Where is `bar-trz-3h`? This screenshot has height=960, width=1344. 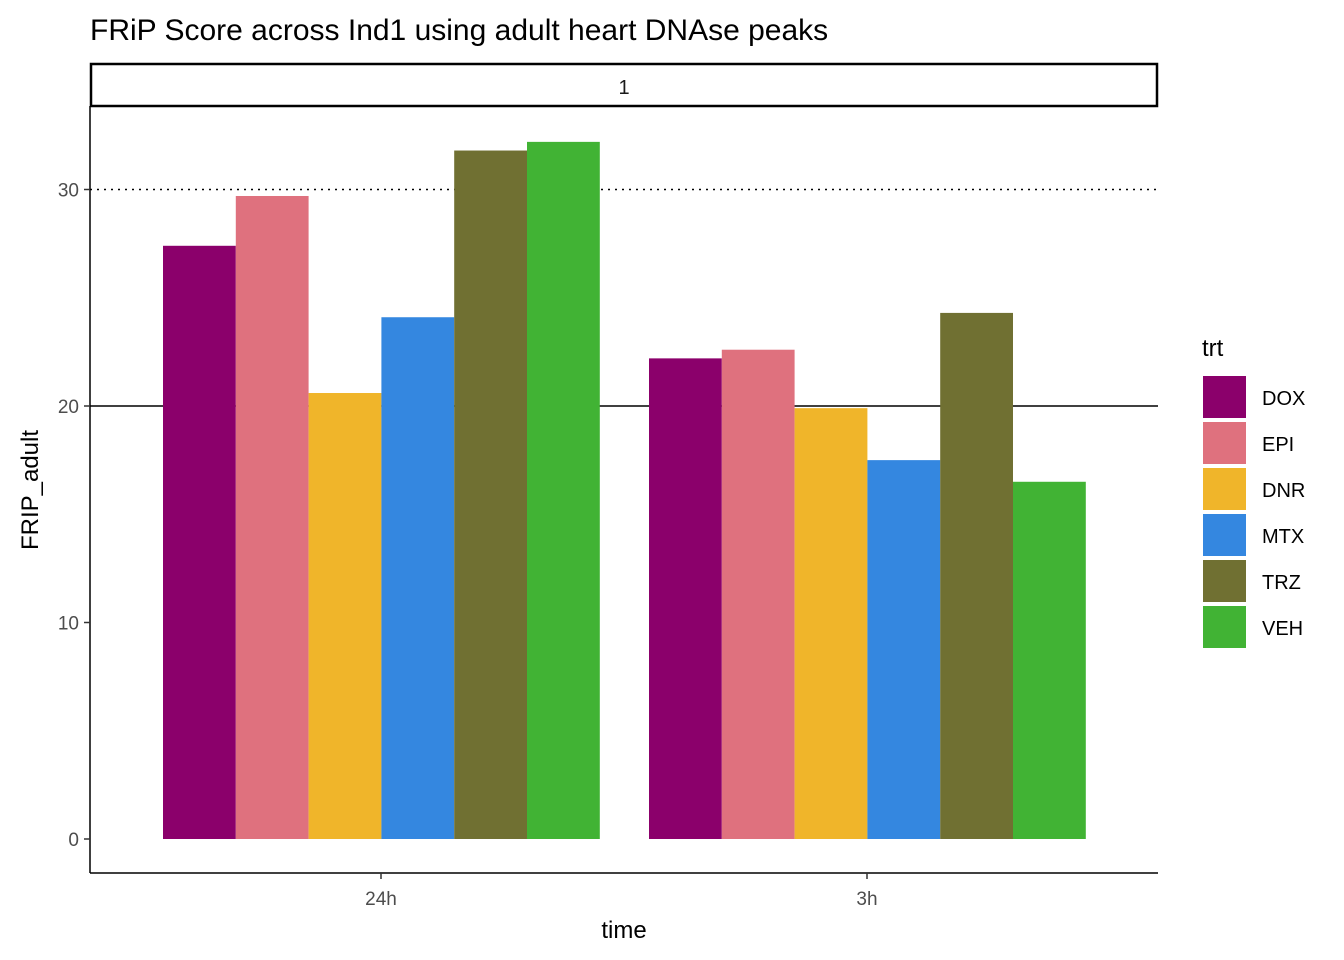 bar-trz-3h is located at coordinates (976, 575).